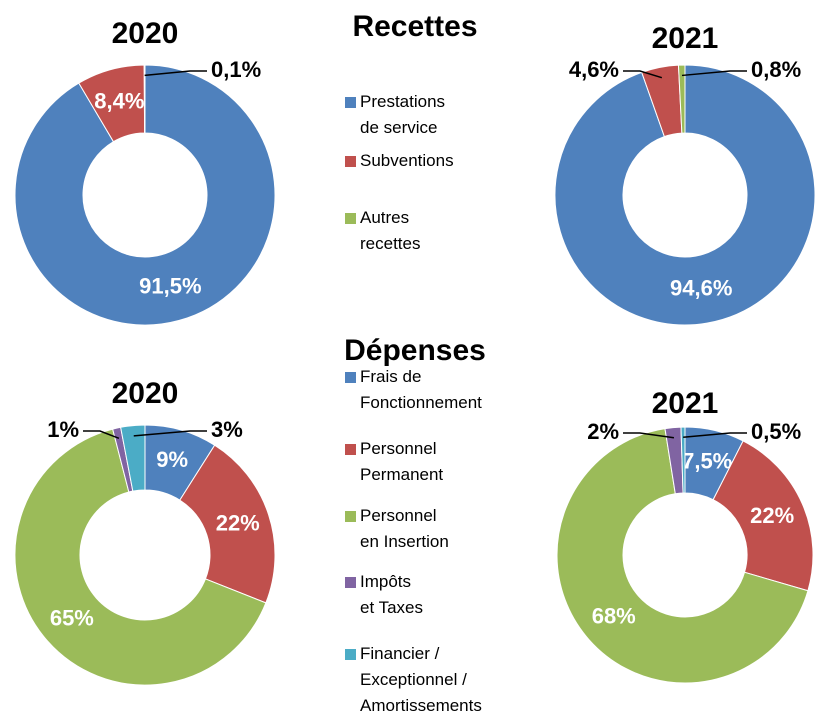  Describe the element at coordinates (63, 429) in the screenshot. I see `data-label: 1%` at that location.